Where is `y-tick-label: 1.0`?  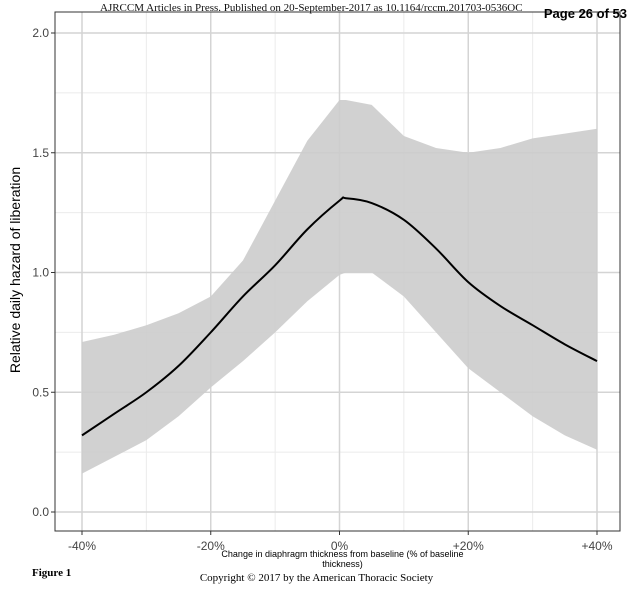
y-tick-label: 1.0 is located at coordinates (40, 273).